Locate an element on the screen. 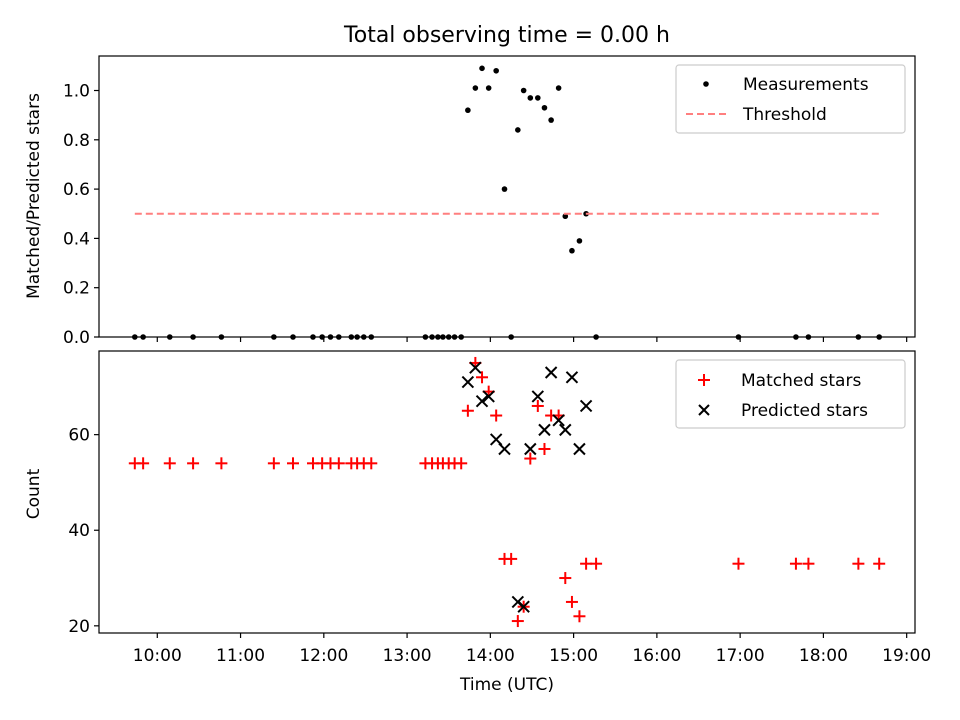 This screenshot has width=960, height=720. legend-predicted-marker is located at coordinates (704, 410).